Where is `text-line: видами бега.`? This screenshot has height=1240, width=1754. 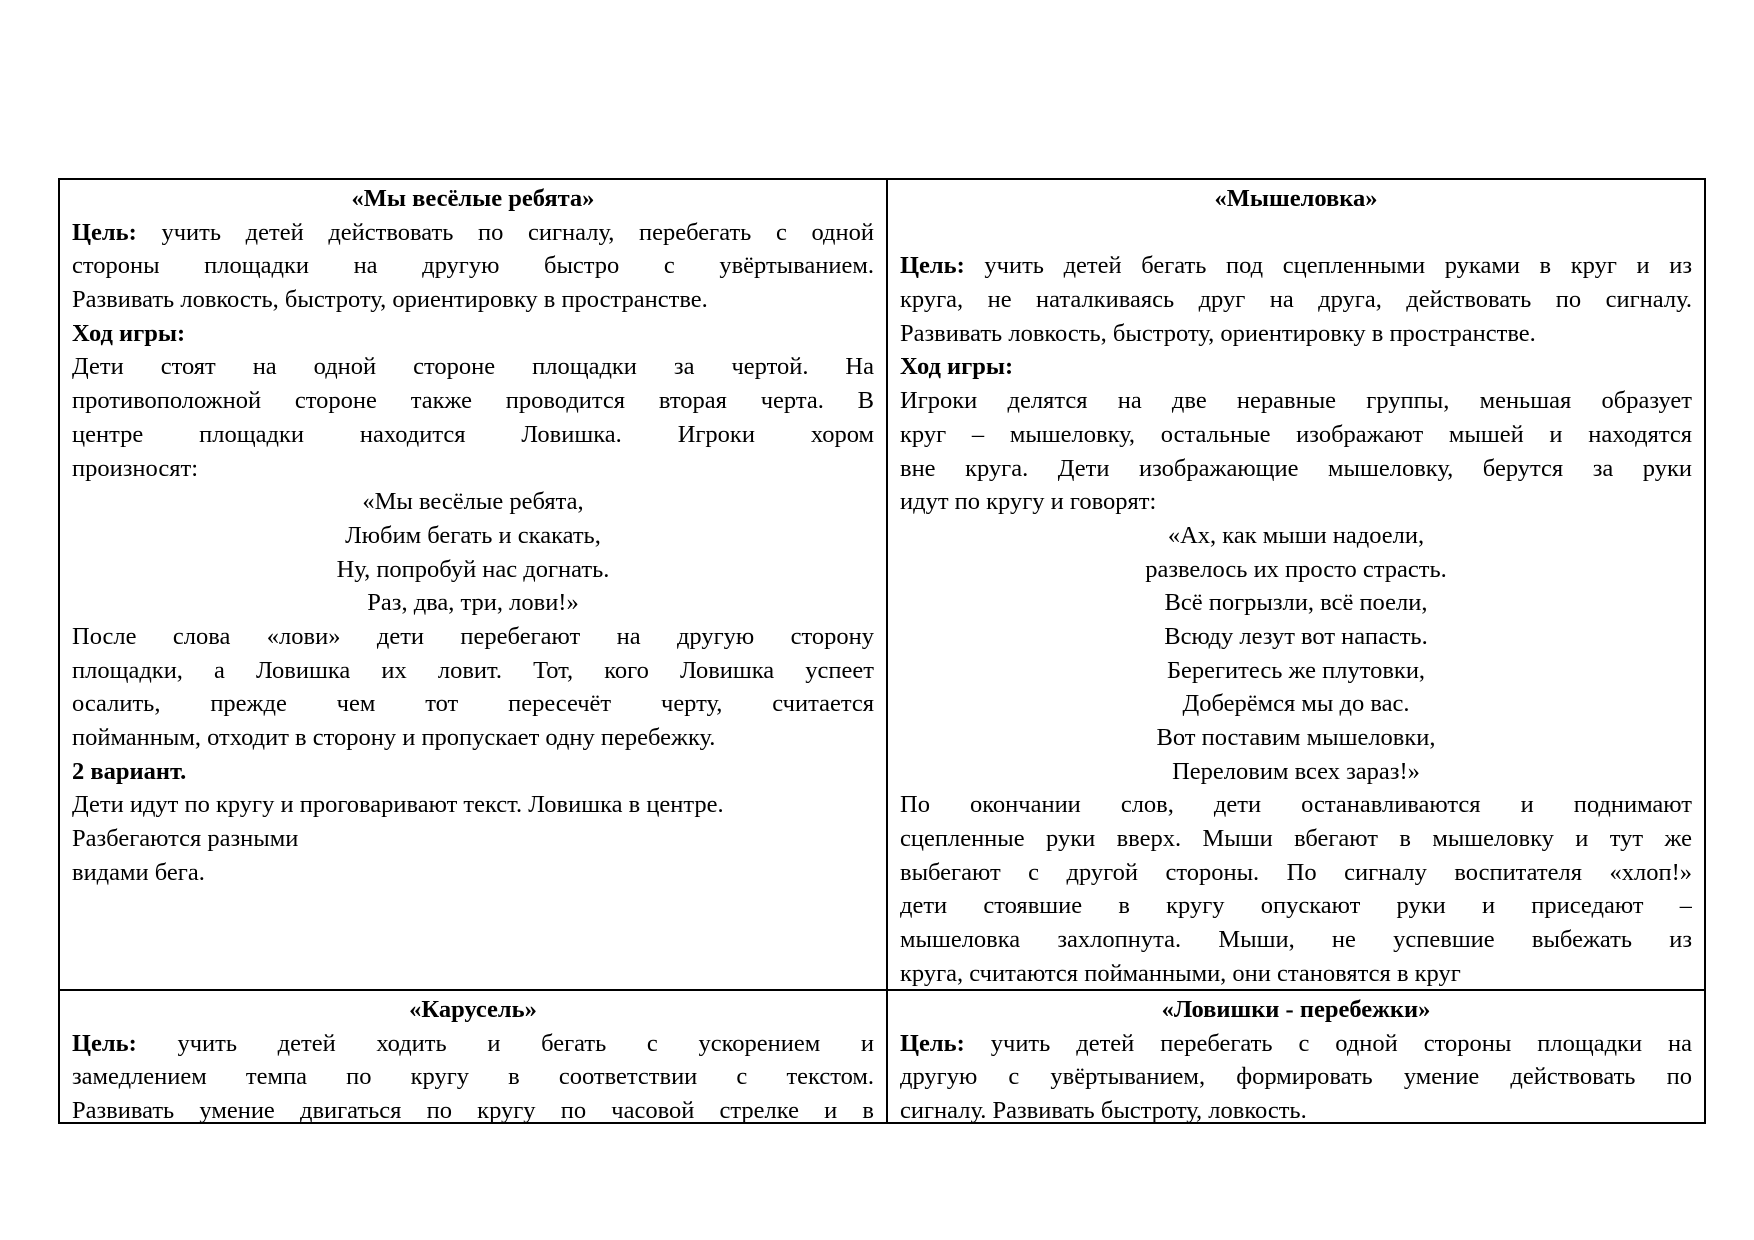
text-line: видами бега. is located at coordinates (473, 873).